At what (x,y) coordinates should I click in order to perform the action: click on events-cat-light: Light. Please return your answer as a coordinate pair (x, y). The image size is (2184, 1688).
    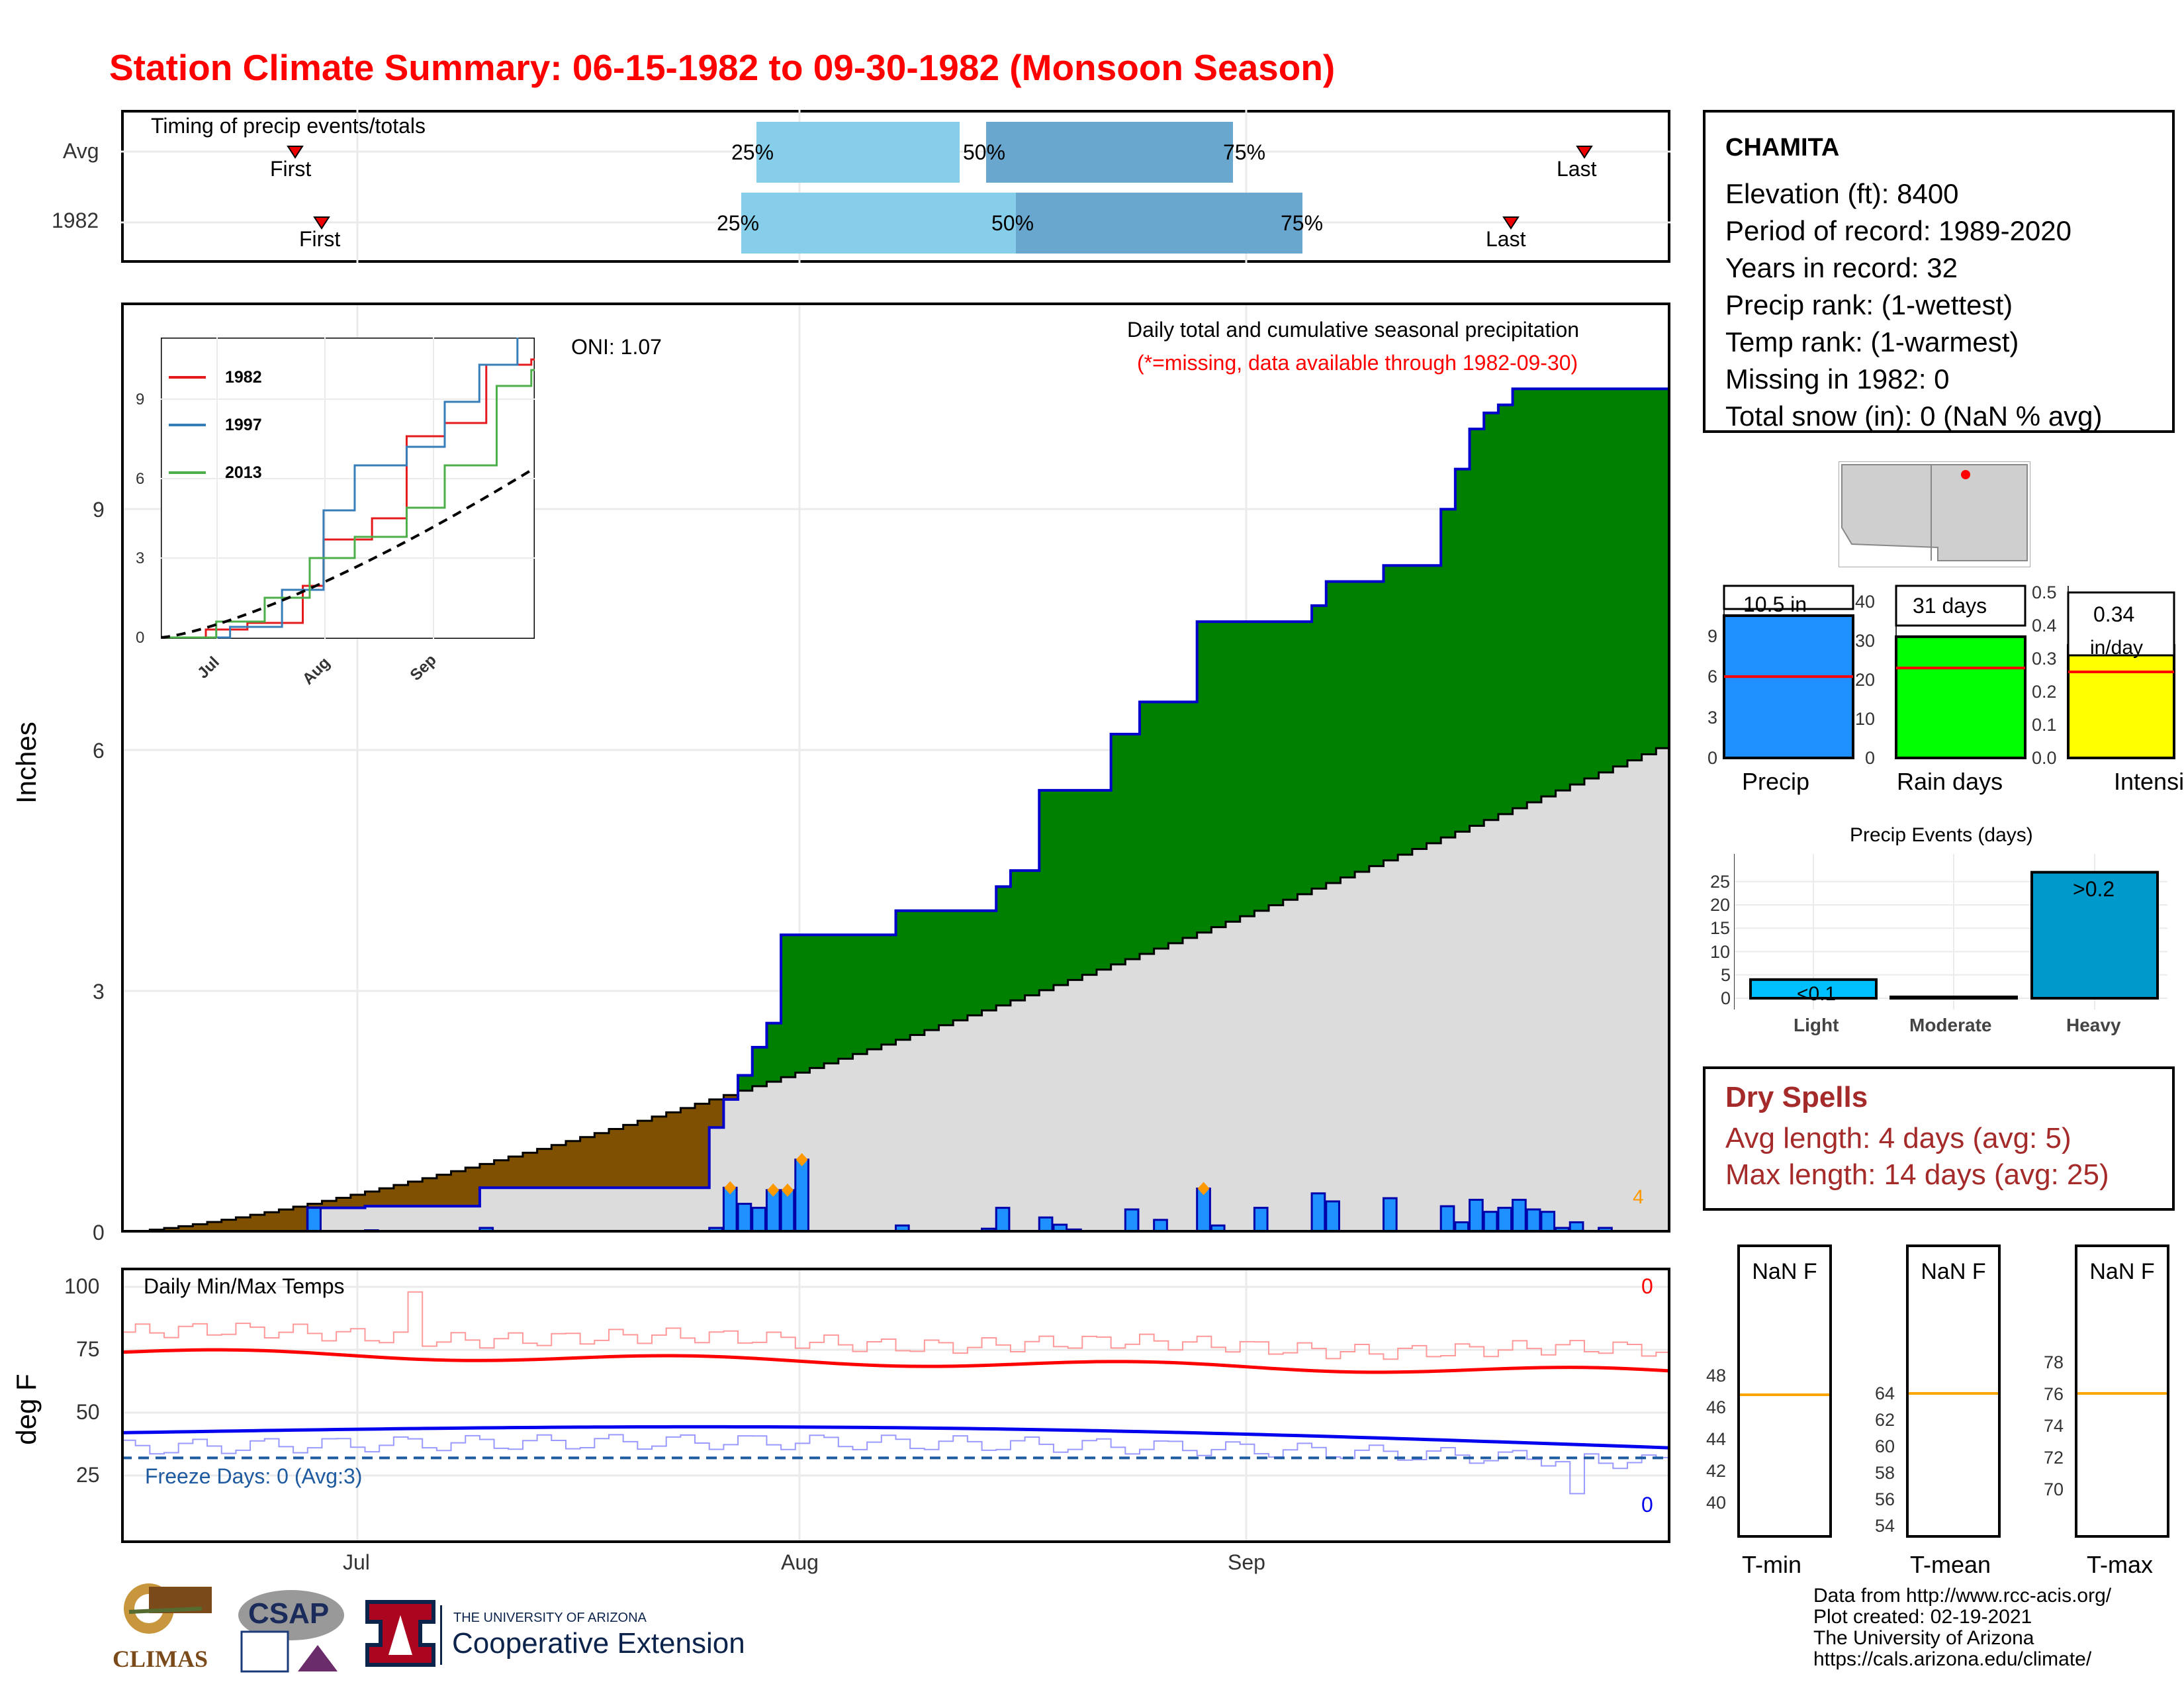
    Looking at the image, I should click on (1817, 1025).